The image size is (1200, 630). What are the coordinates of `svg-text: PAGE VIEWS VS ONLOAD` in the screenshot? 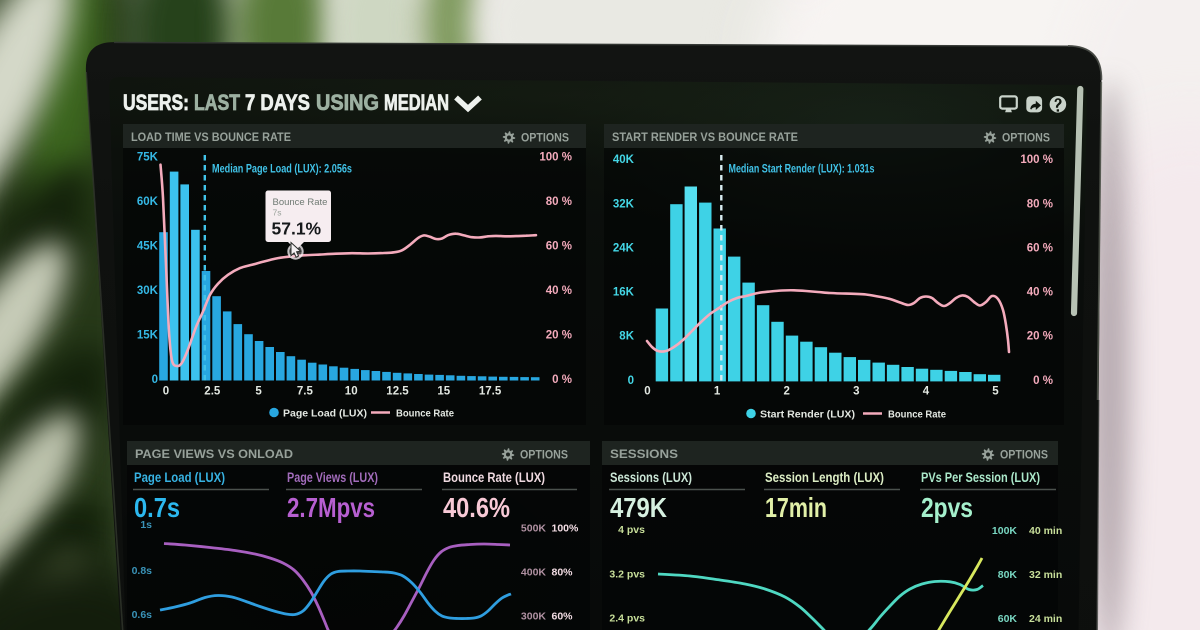 It's located at (214, 454).